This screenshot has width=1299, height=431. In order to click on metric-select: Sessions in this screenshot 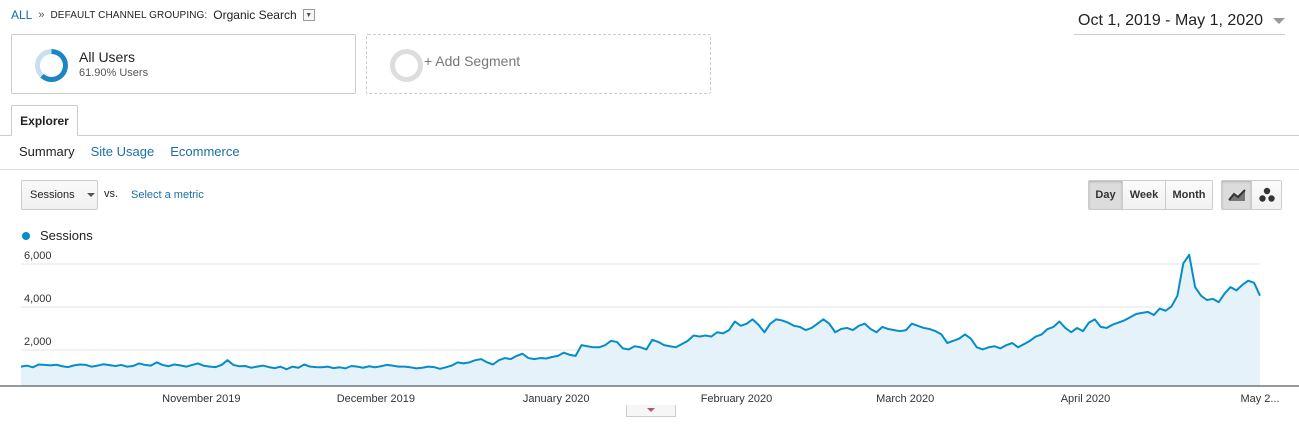, I will do `click(59, 195)`.